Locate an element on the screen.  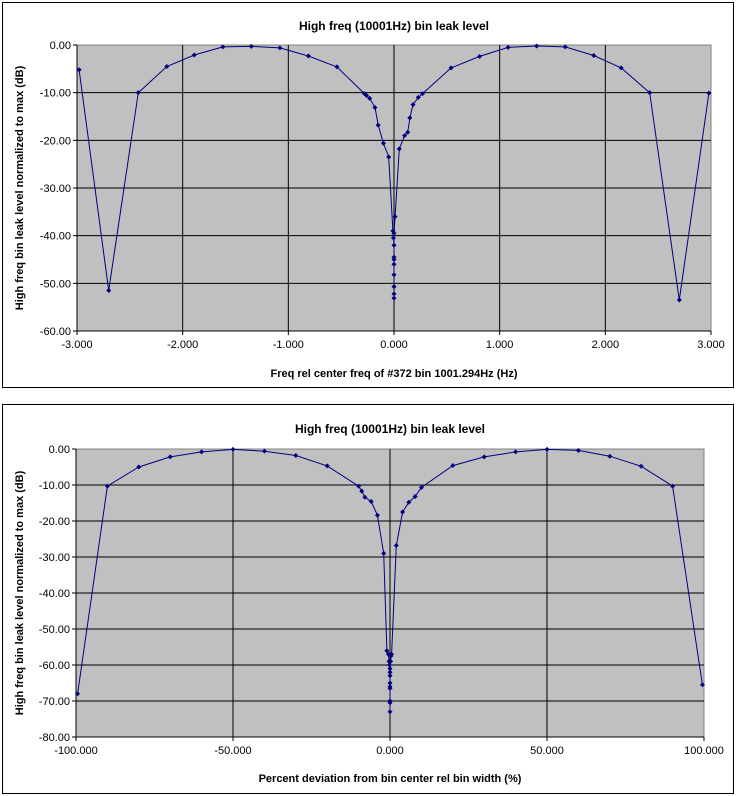
y-tick-label: -80.00 is located at coordinates (54, 738).